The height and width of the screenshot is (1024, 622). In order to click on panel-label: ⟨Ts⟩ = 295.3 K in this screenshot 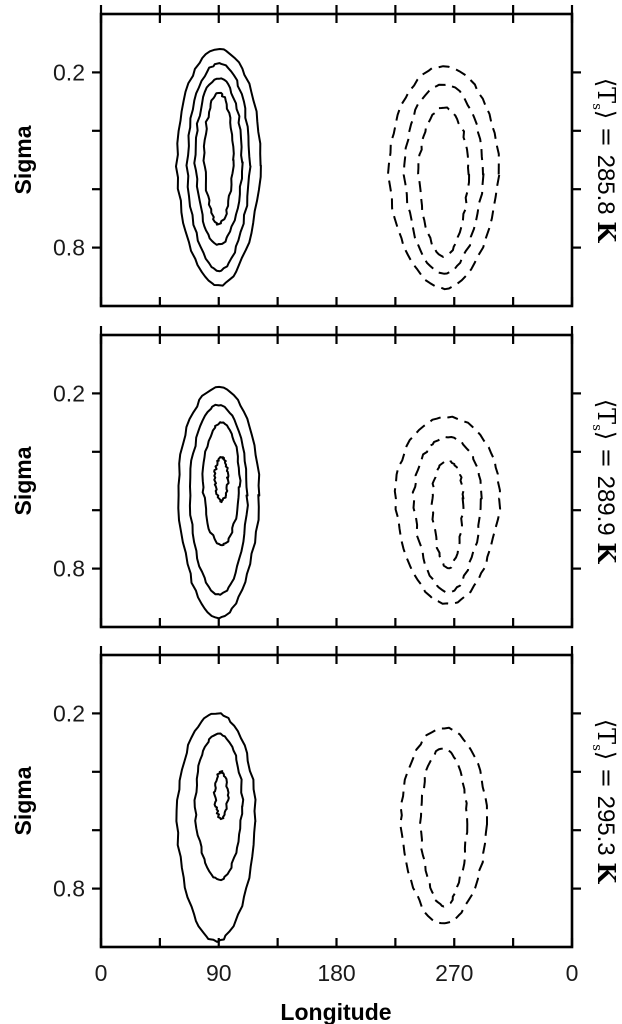, I will do `click(605, 802)`.